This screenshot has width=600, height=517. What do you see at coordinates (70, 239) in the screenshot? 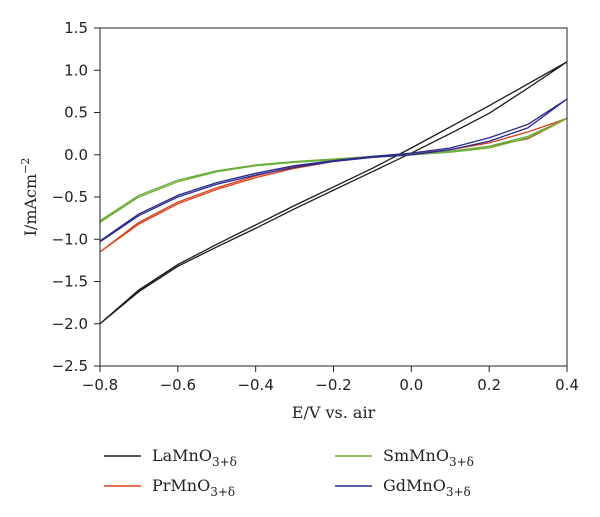
I see `y-tick-label: −1.0` at bounding box center [70, 239].